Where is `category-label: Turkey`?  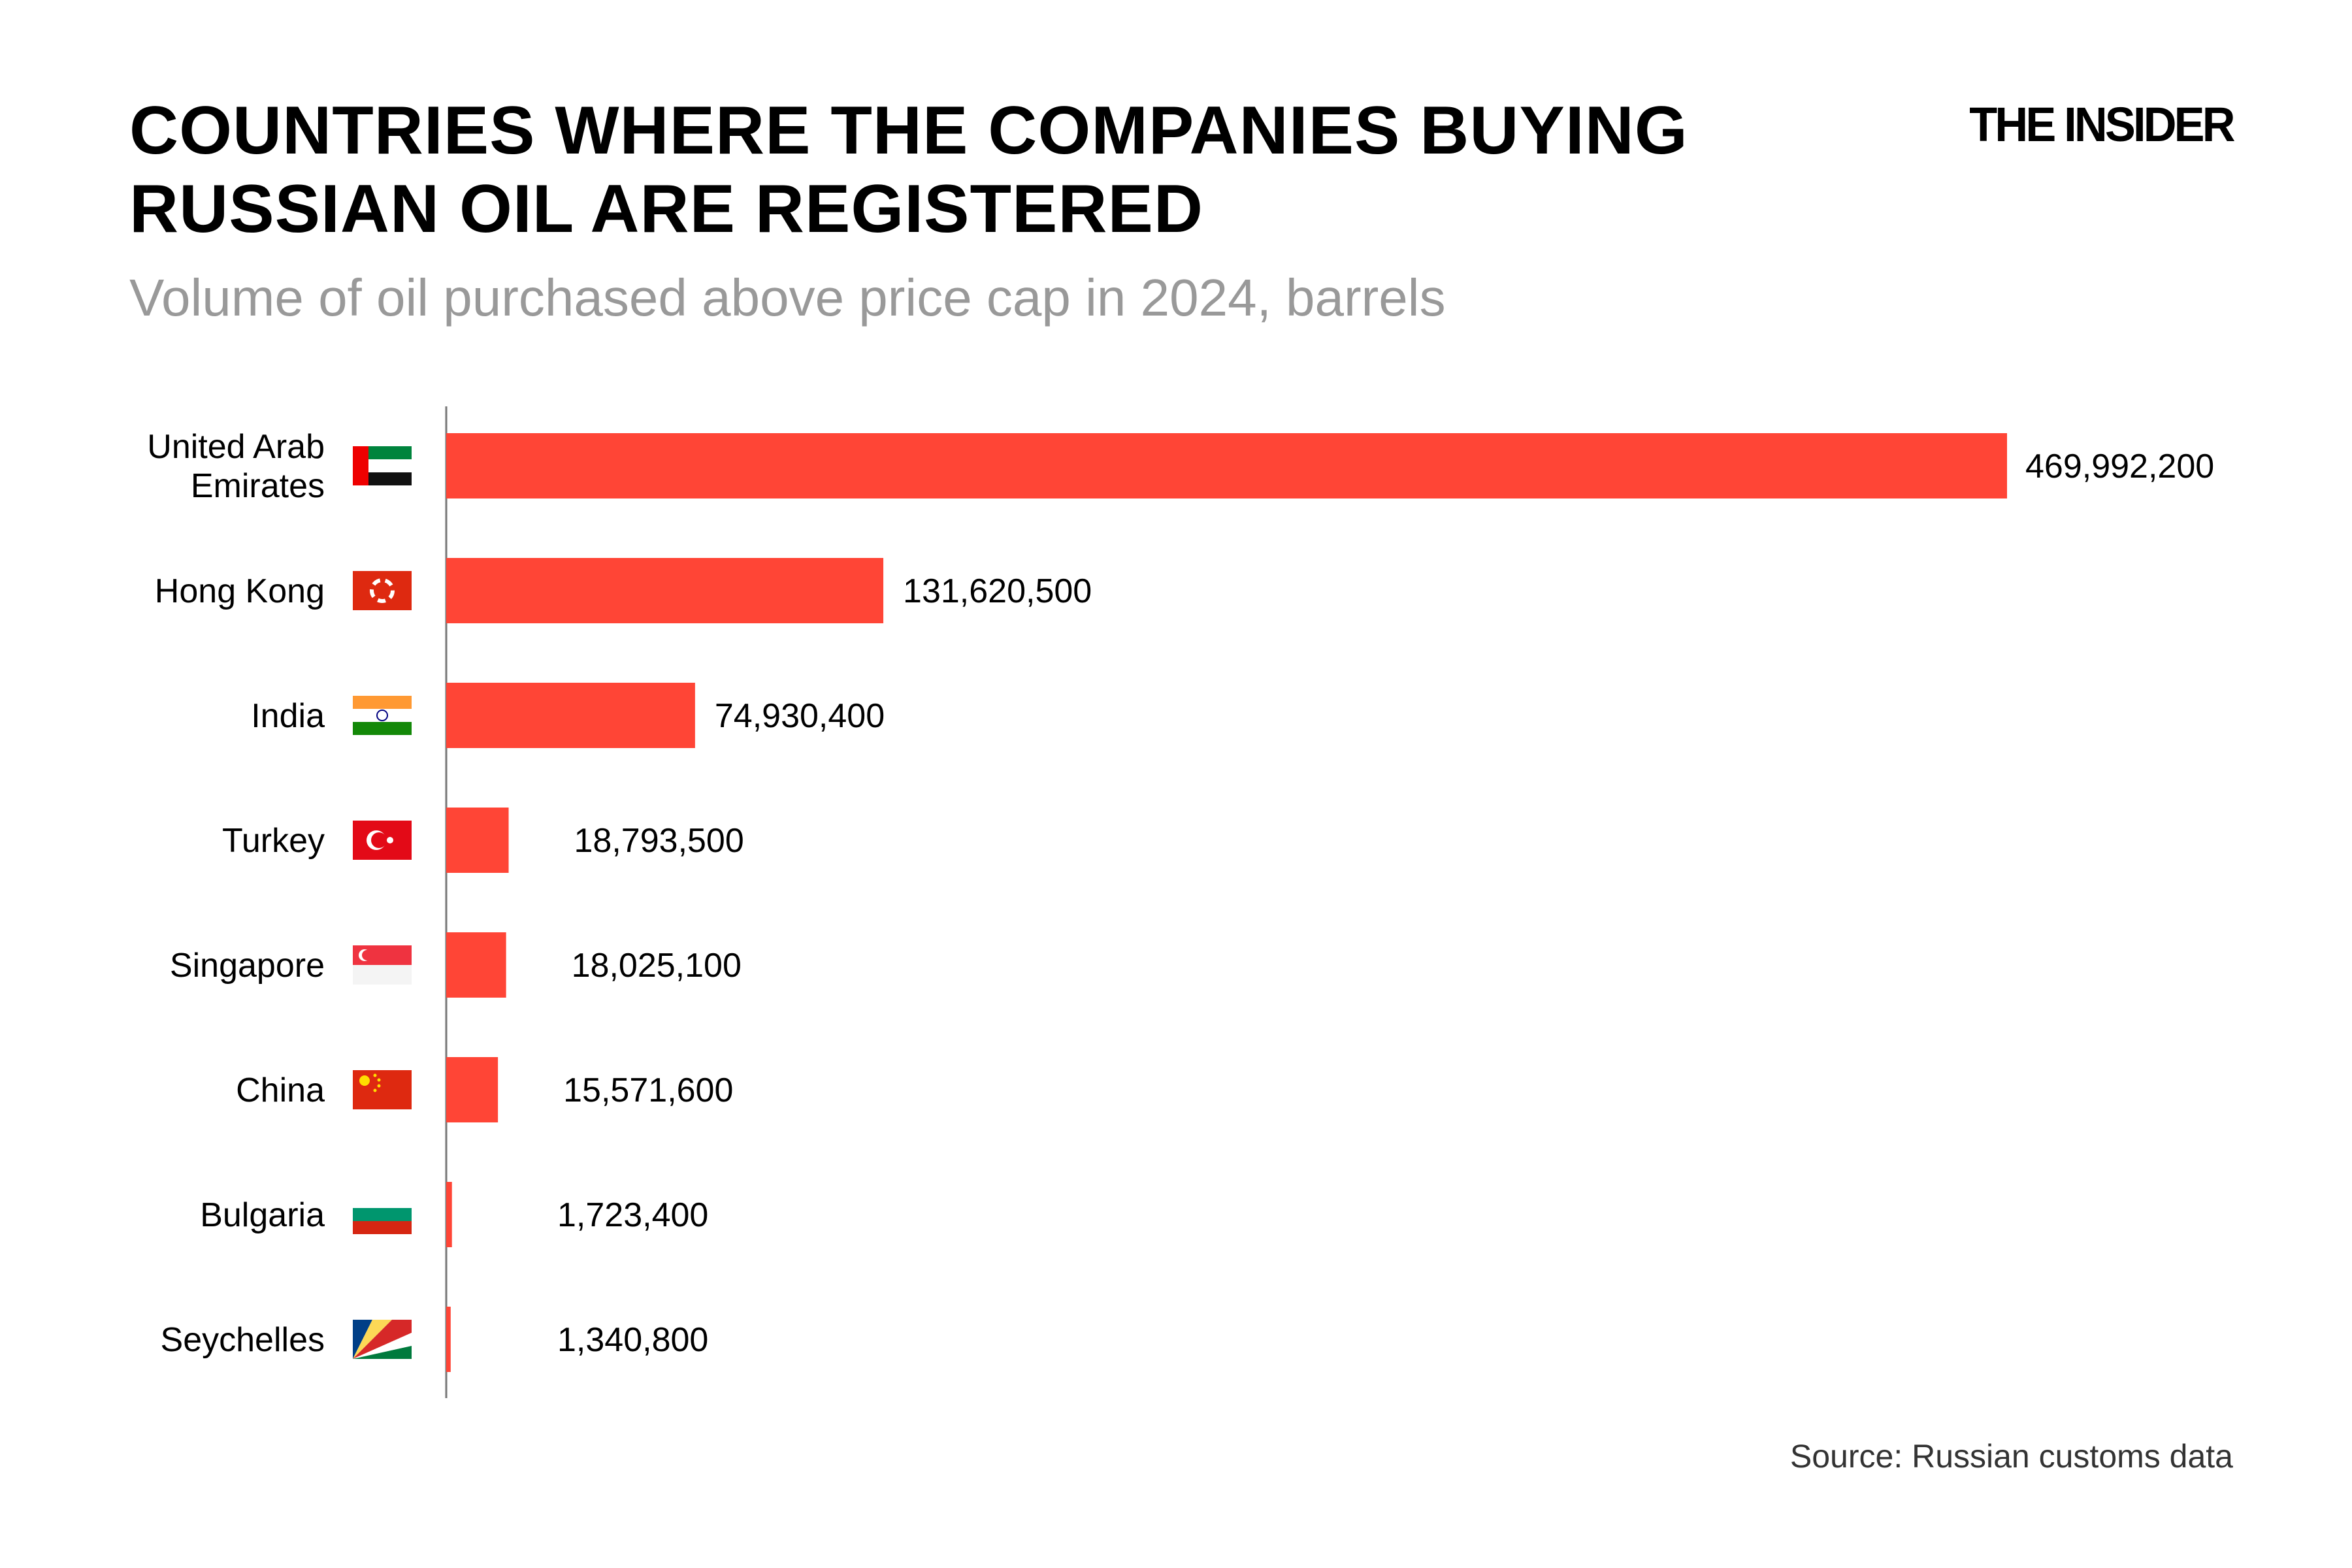 category-label: Turkey is located at coordinates (273, 841).